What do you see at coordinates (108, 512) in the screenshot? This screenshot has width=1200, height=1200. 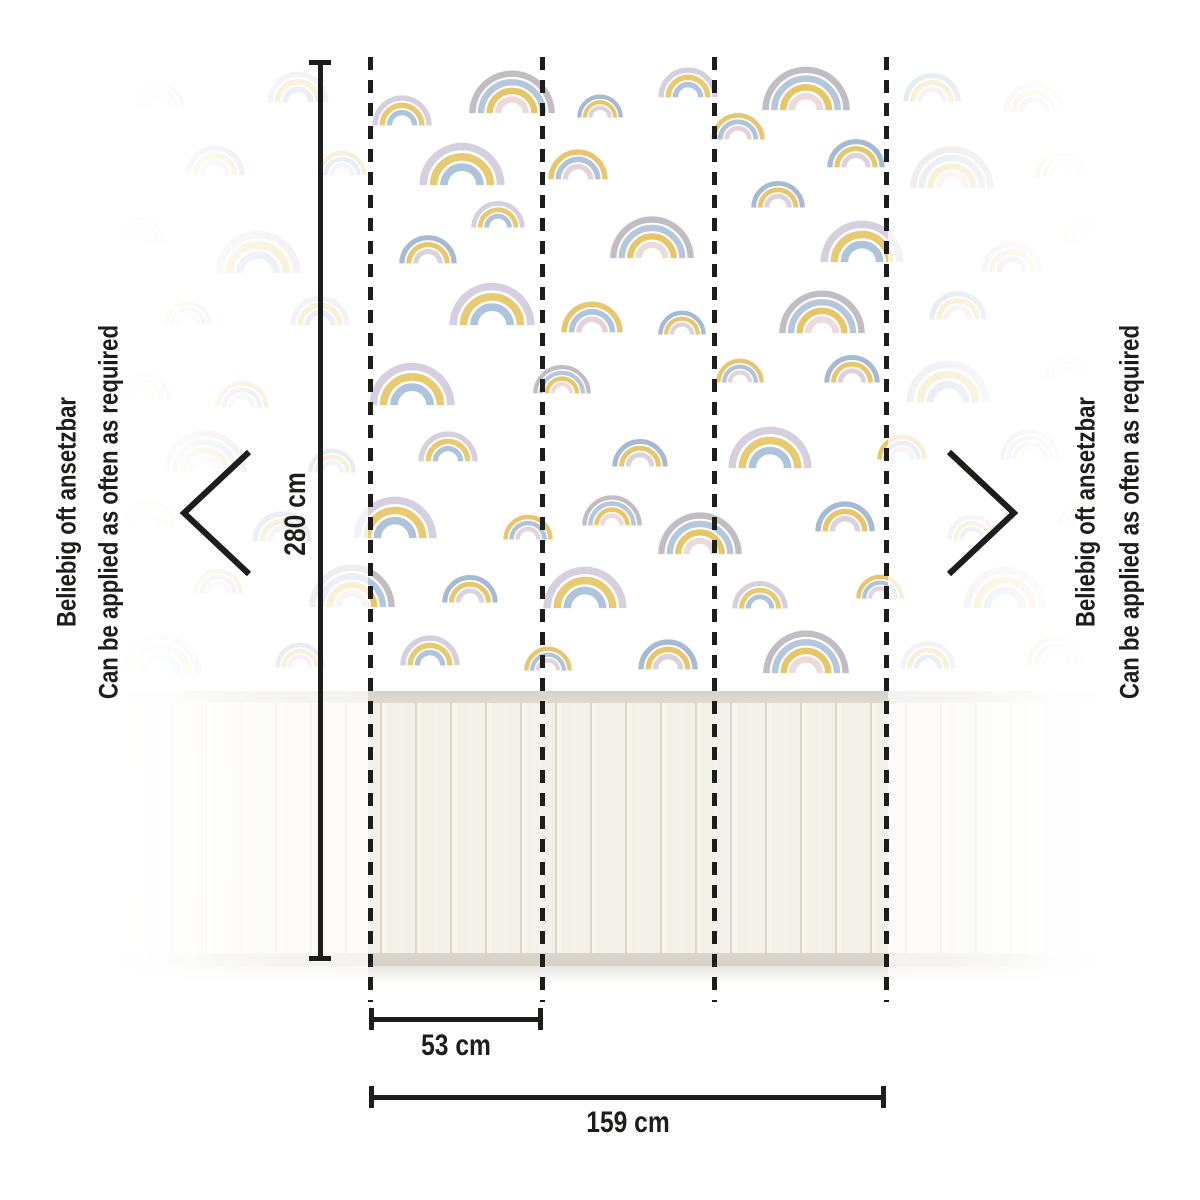 I see `reposition-label-en-left: Can be applied as often as required` at bounding box center [108, 512].